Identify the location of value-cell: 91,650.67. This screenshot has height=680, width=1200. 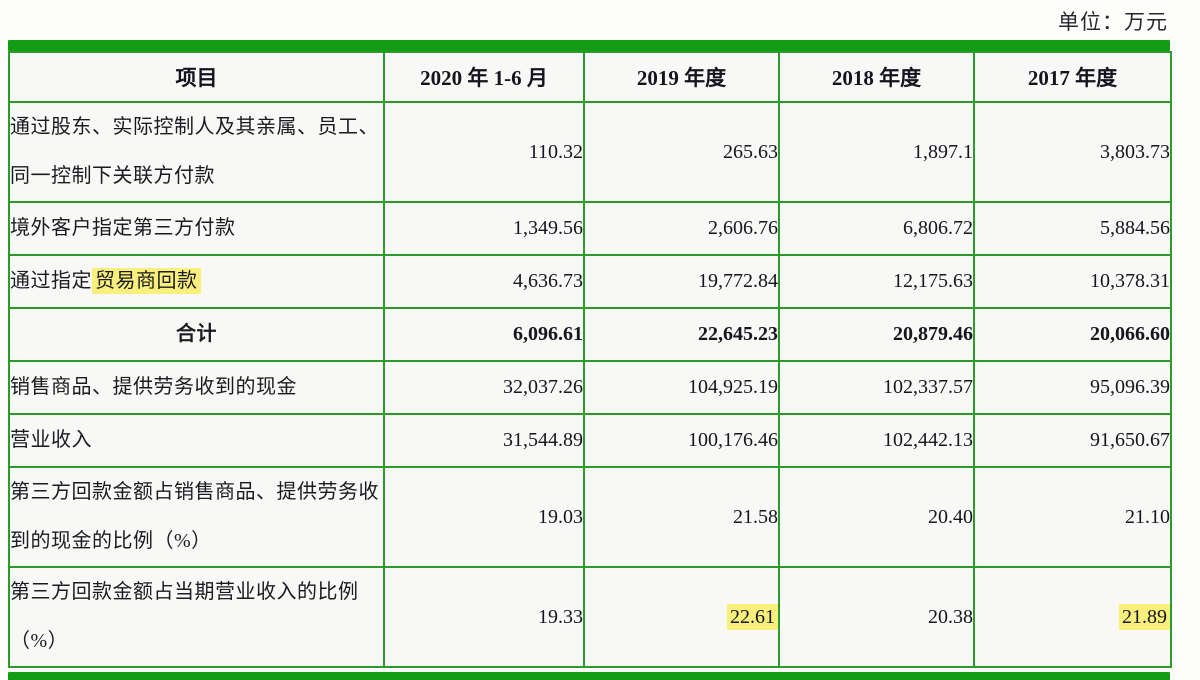
(1072, 440).